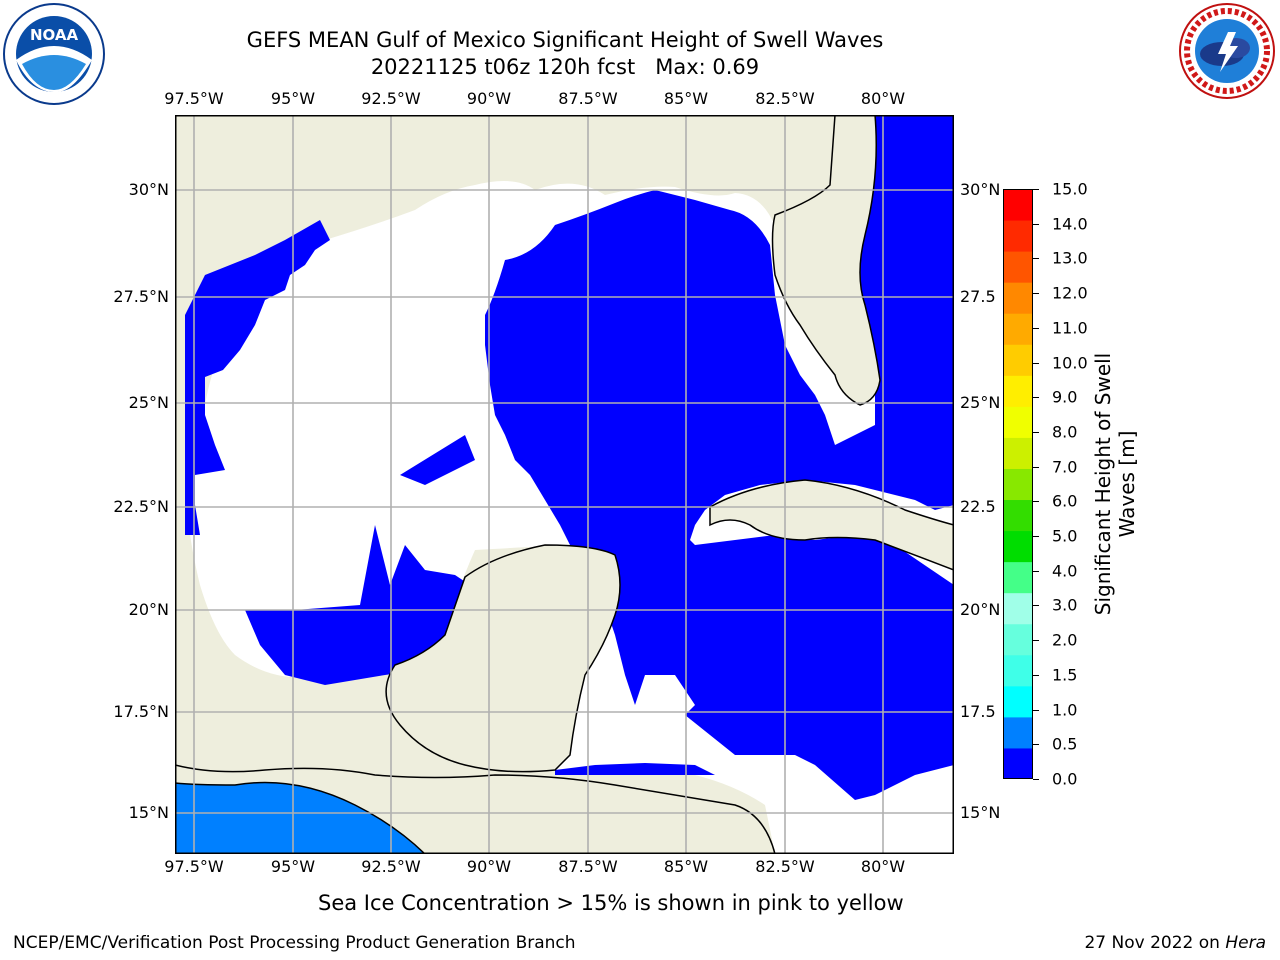 This screenshot has width=1280, height=960. I want to click on lon-tick-bottom: 92.5°W, so click(391, 866).